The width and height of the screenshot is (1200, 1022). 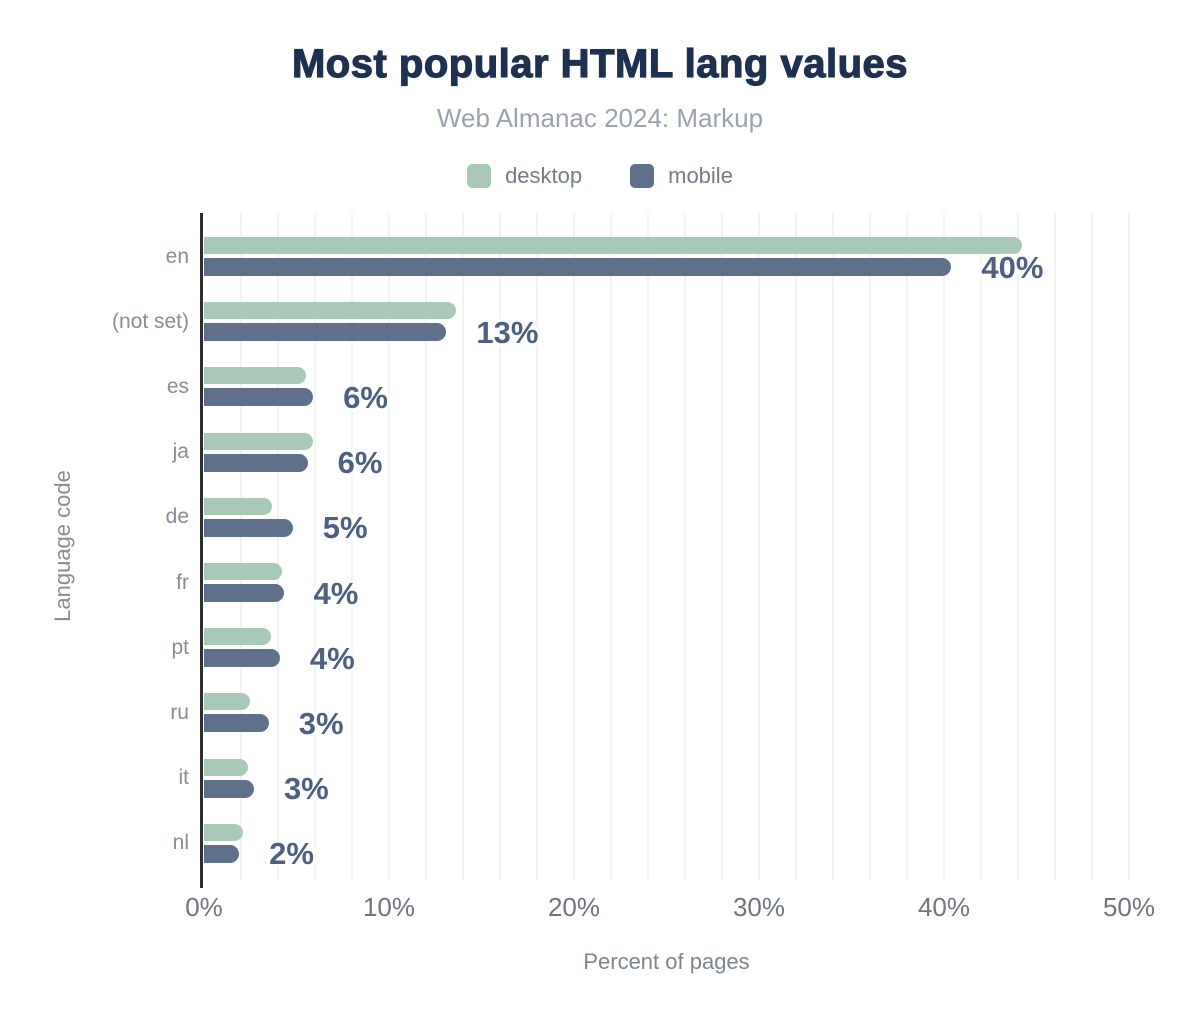 What do you see at coordinates (259, 397) in the screenshot?
I see `bar-mobile-es` at bounding box center [259, 397].